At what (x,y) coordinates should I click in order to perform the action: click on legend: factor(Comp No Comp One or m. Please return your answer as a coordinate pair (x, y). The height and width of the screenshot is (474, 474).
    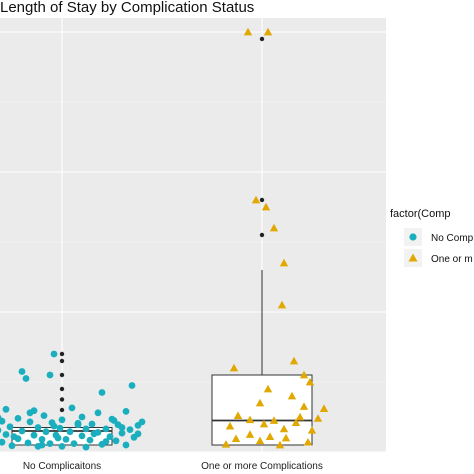
    Looking at the image, I should click on (432, 237).